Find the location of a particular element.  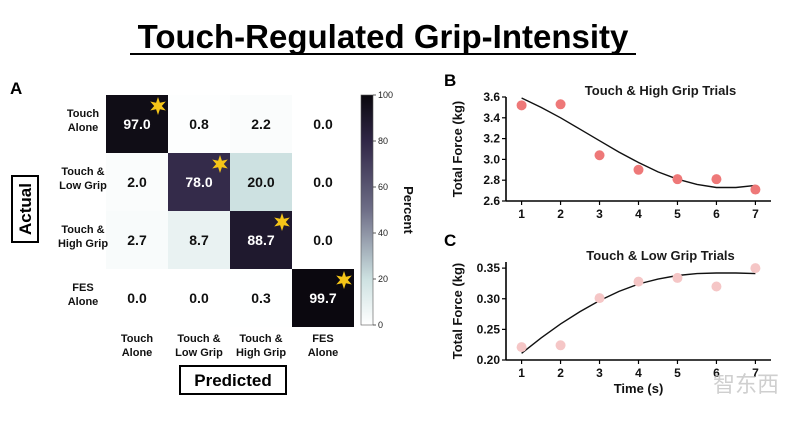

heatmap-cell-value: 99.7 is located at coordinates (322, 298).